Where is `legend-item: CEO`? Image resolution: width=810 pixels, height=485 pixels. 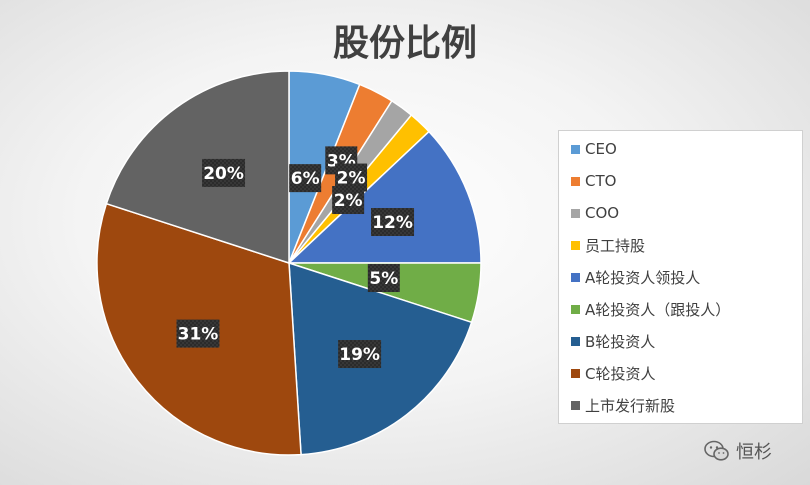 legend-item: CEO is located at coordinates (594, 149).